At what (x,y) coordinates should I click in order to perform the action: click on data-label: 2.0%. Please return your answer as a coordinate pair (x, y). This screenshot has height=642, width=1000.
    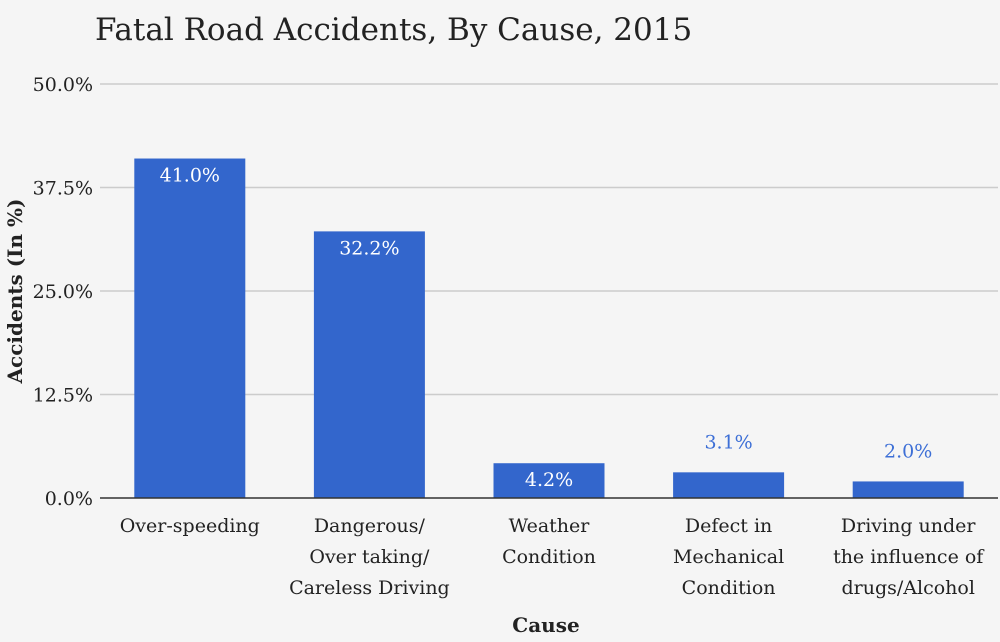
    Looking at the image, I should click on (908, 451).